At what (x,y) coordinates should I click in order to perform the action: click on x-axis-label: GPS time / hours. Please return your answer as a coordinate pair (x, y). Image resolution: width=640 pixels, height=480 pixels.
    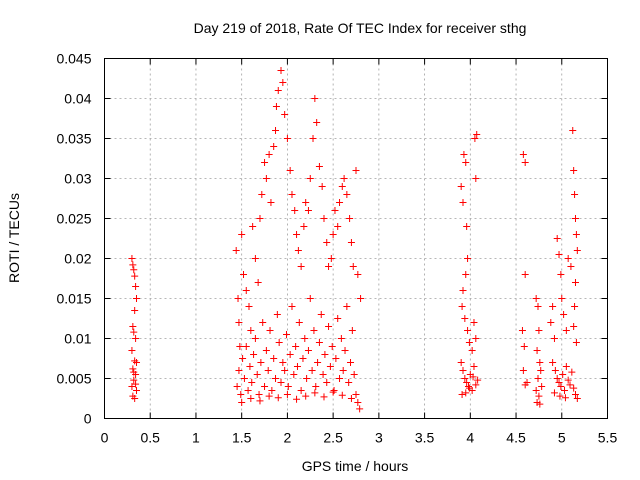
    Looking at the image, I should click on (355, 466).